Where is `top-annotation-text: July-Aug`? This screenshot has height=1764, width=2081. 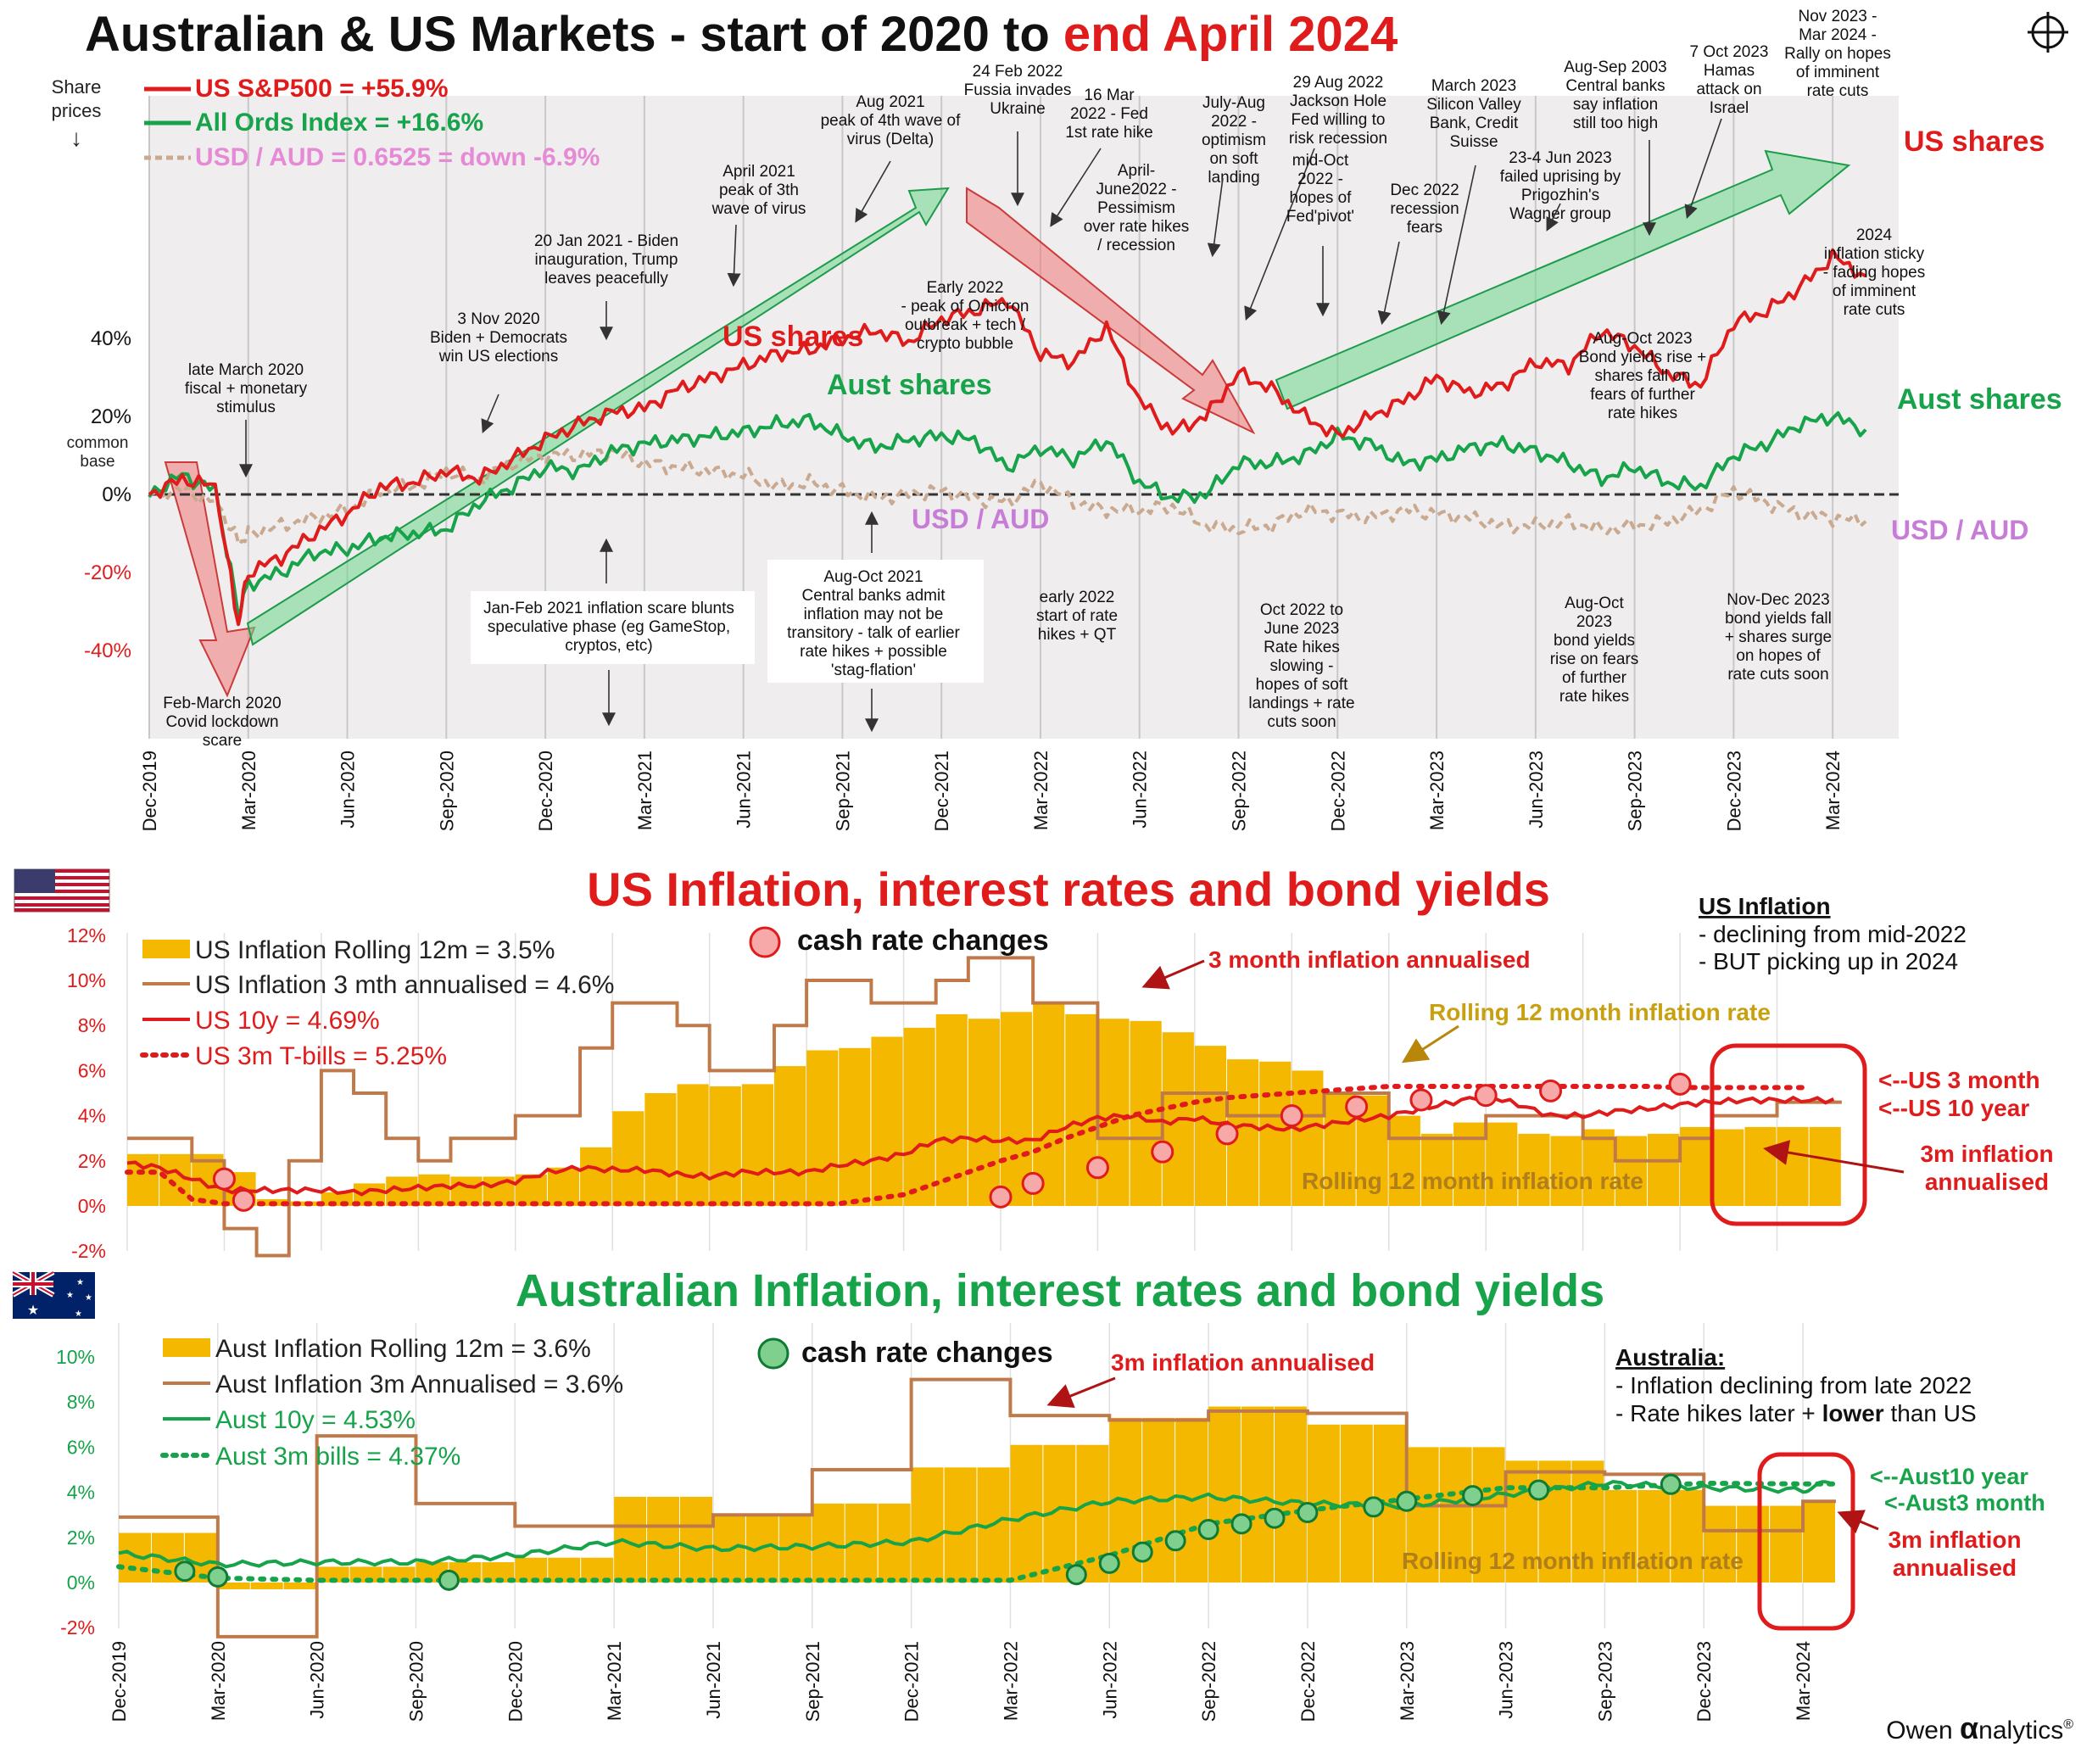
top-annotation-text: July-Aug is located at coordinates (1233, 103).